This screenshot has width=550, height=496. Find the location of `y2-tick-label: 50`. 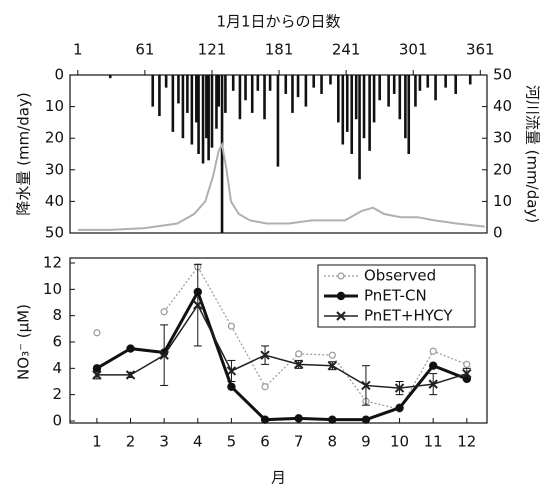

y2-tick-label: 50 is located at coordinates (502, 75).